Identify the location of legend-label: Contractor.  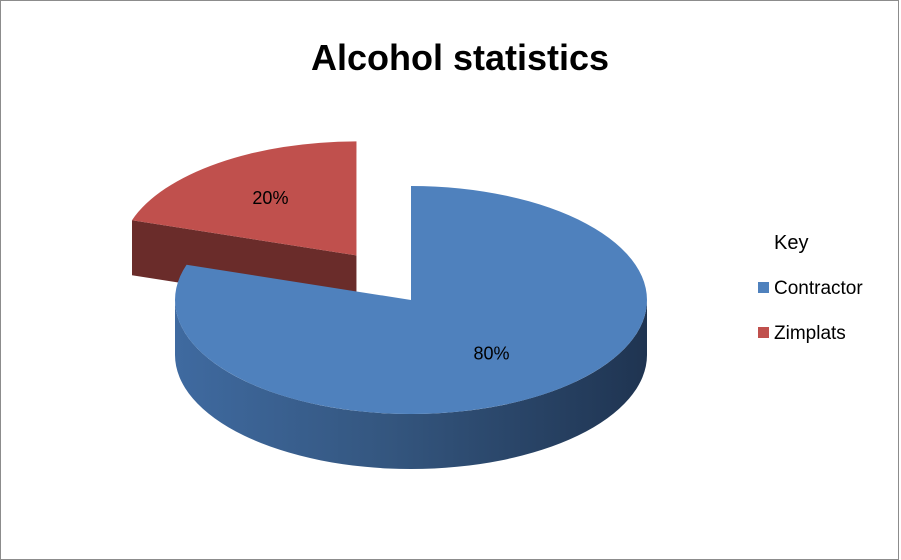
(818, 288).